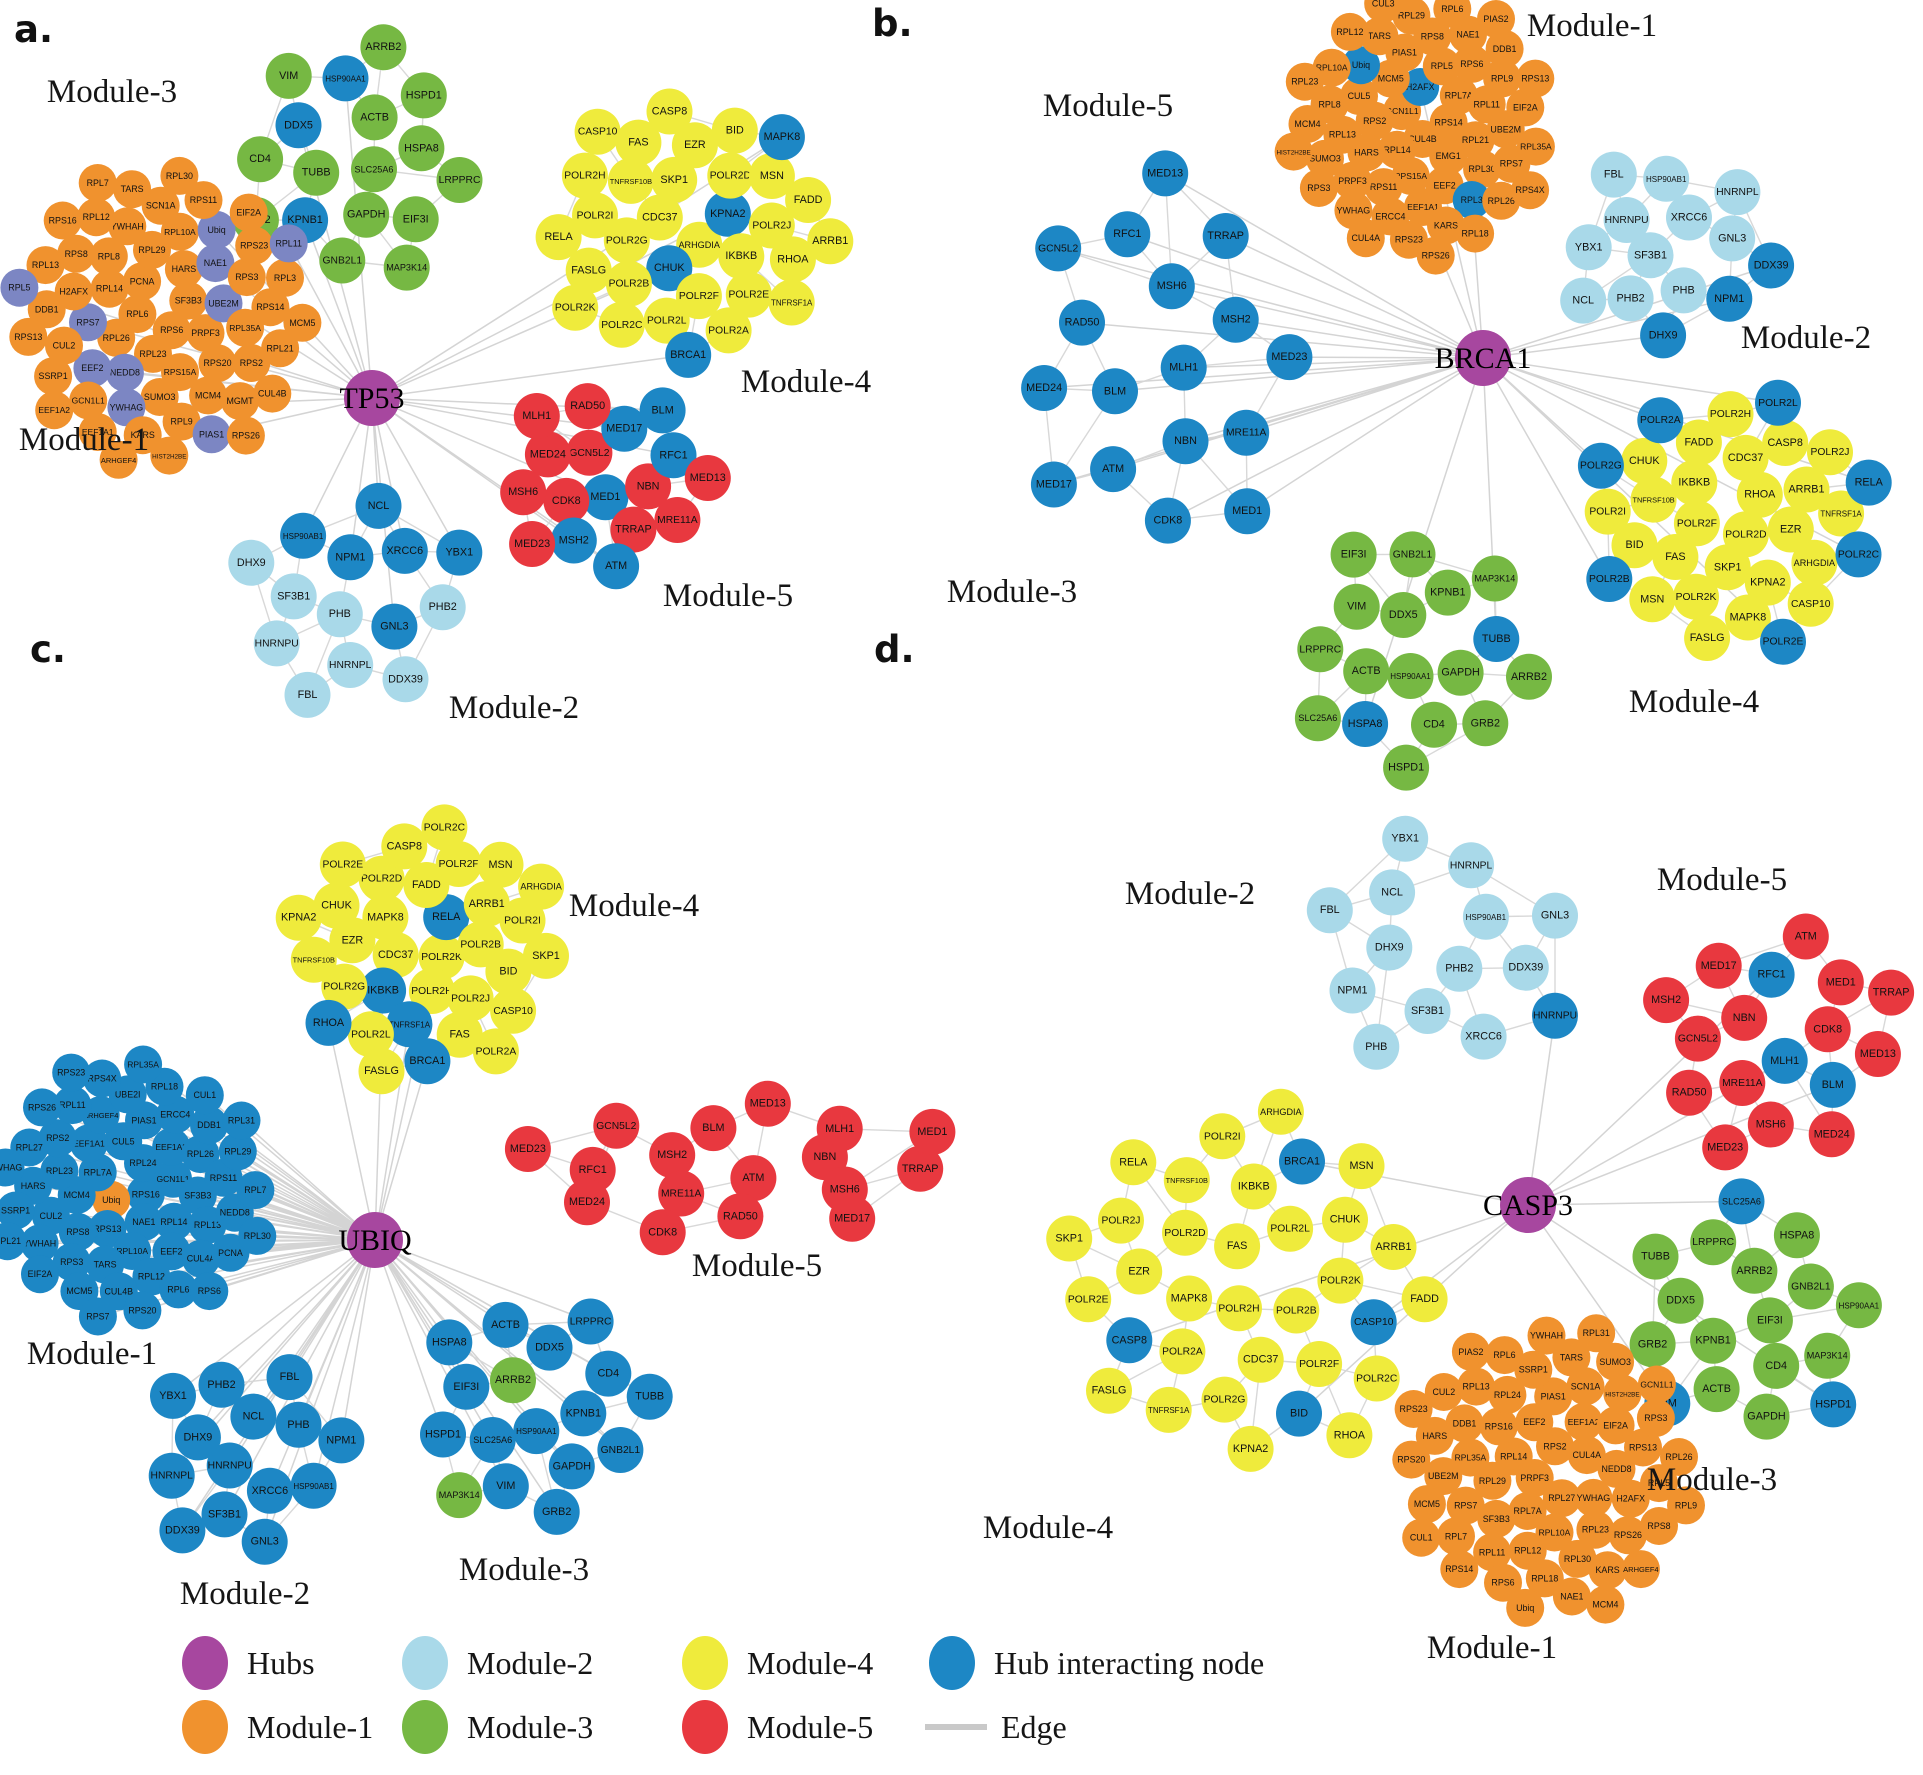  What do you see at coordinates (1634, 545) in the screenshot?
I see `gene-node-BID` at bounding box center [1634, 545].